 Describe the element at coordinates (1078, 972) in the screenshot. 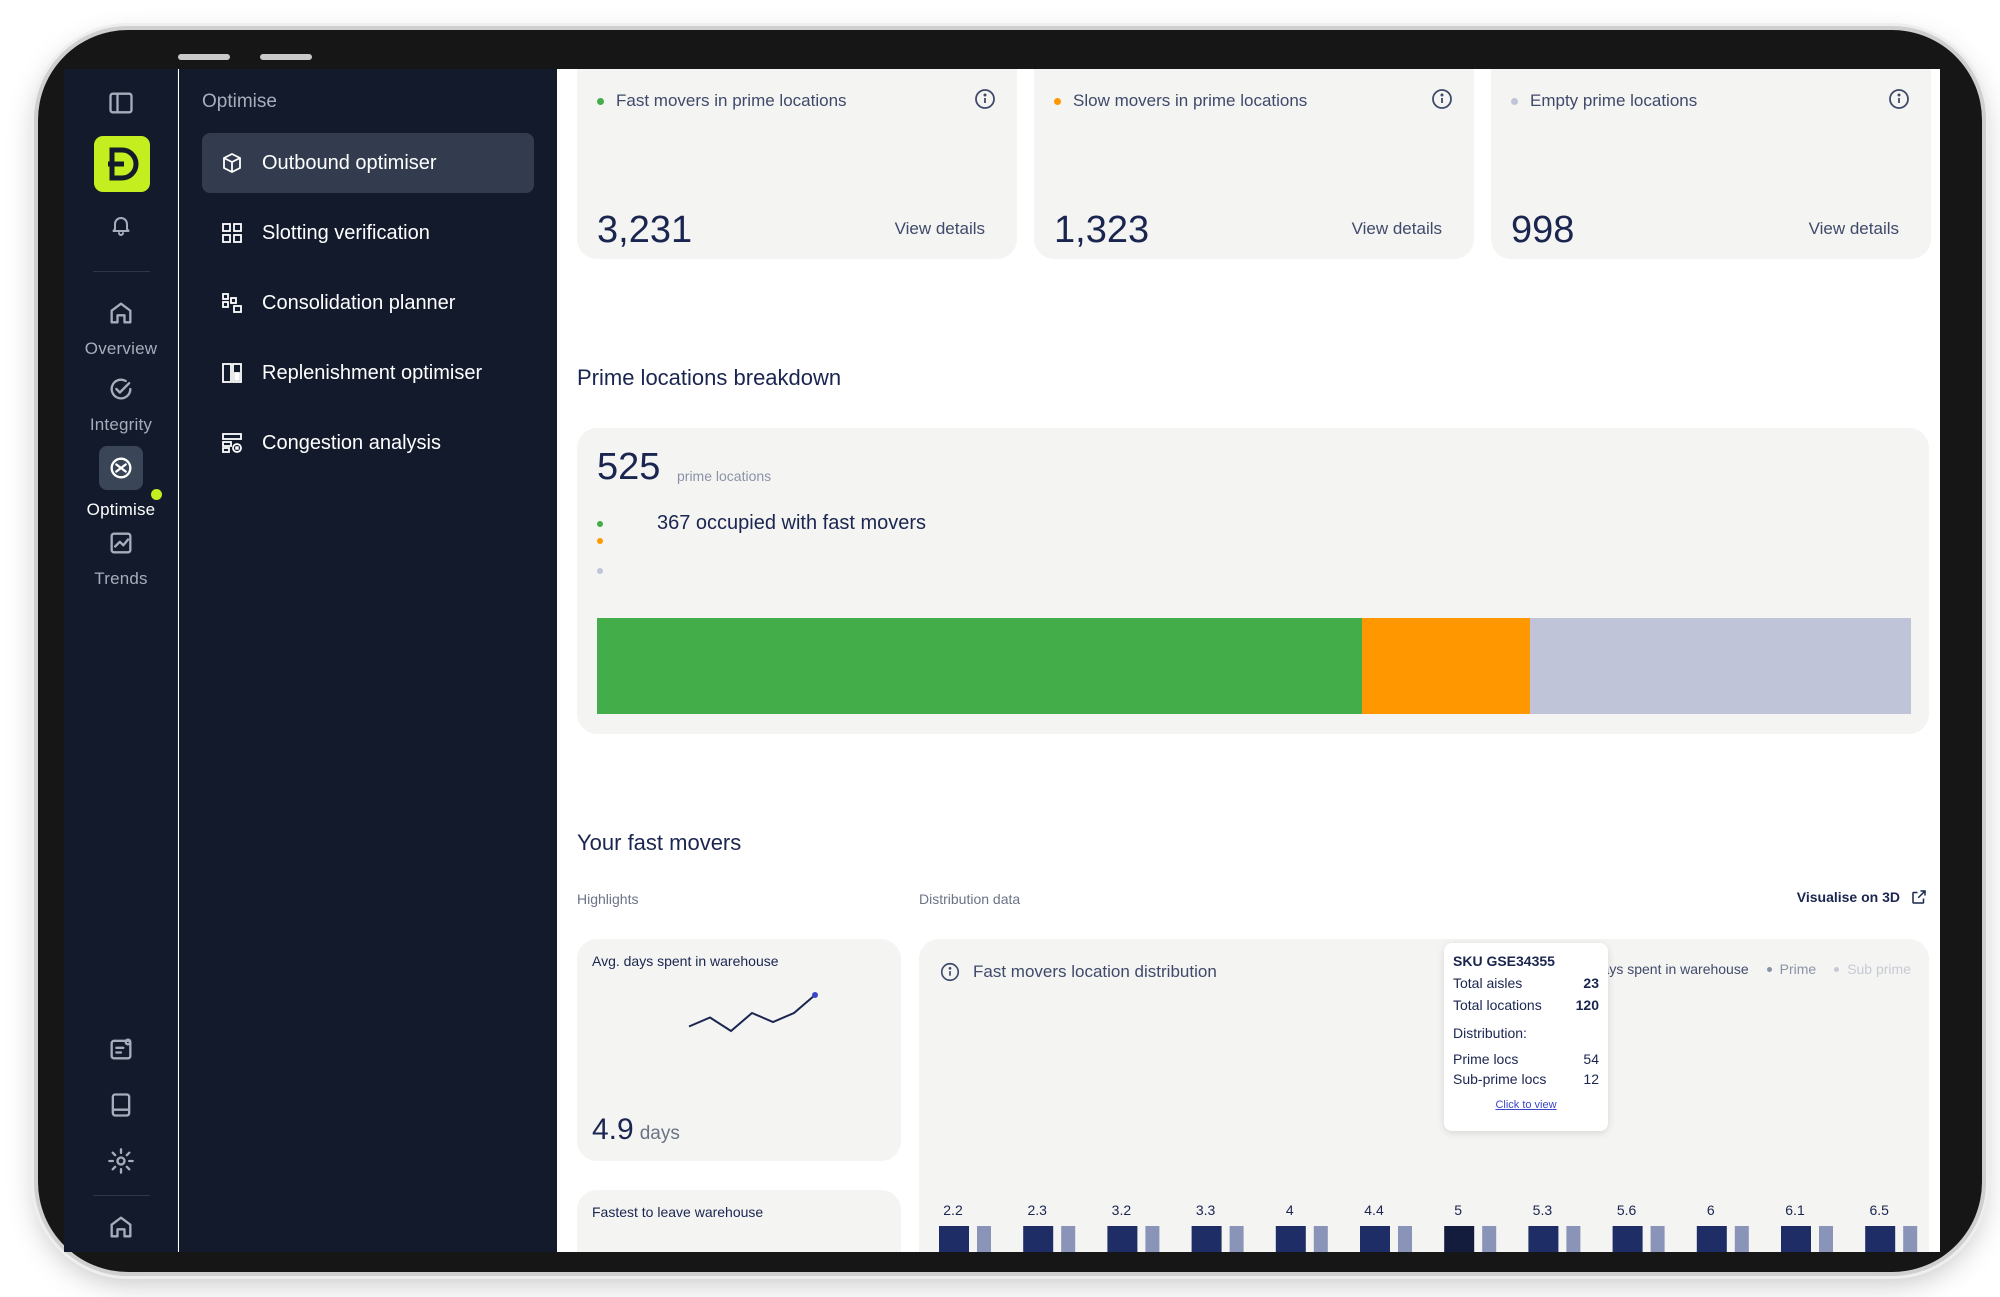

I see `distribution-title: Fast movers location distribution` at that location.